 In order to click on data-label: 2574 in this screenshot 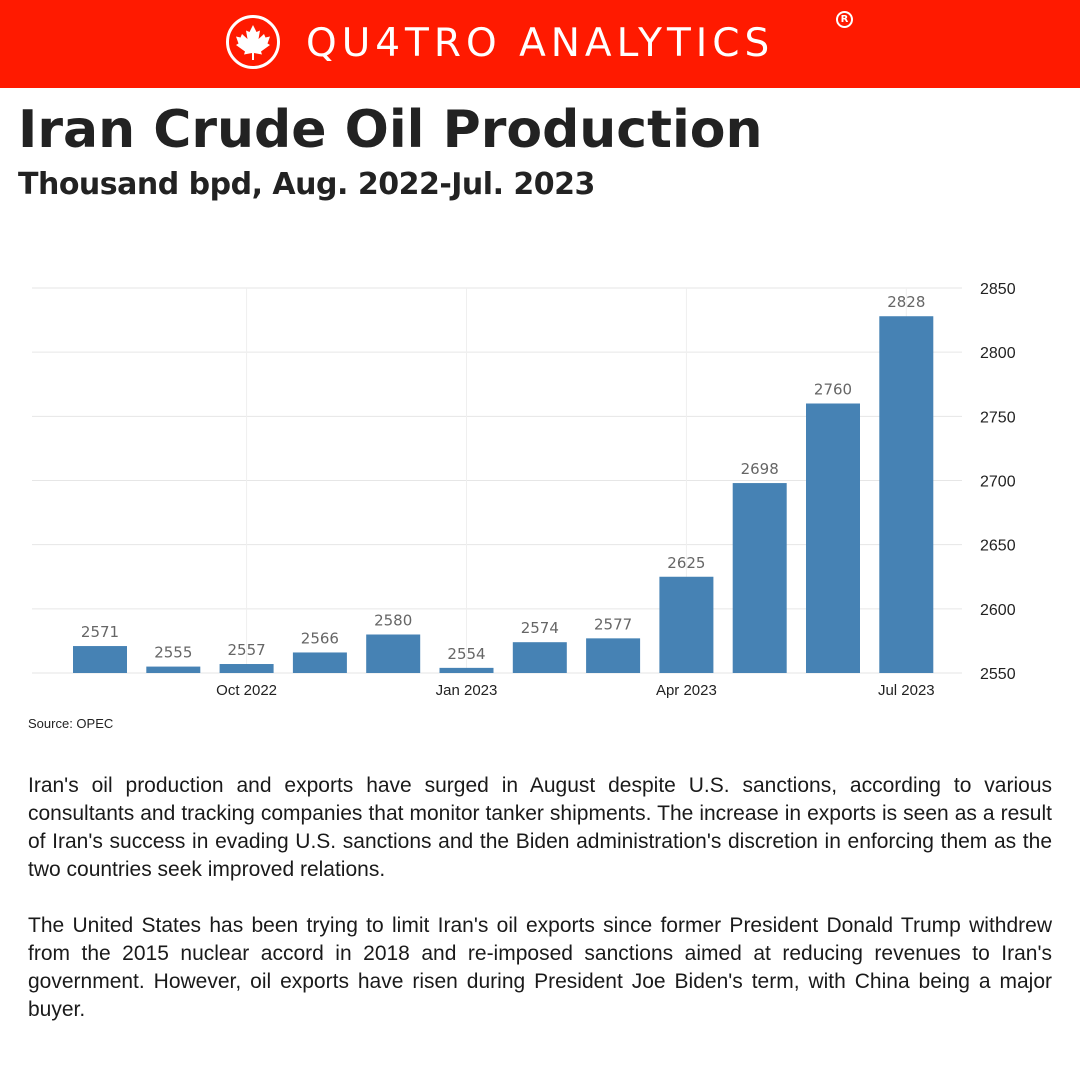, I will do `click(540, 628)`.